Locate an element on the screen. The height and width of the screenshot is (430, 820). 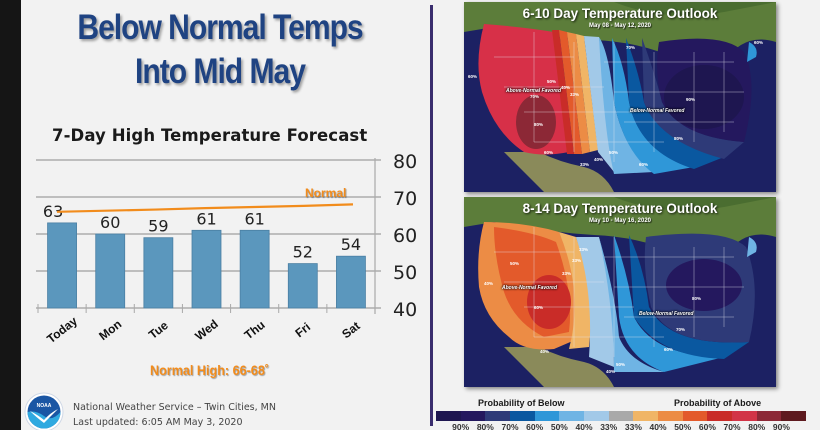
map-1-title: 6-10 Day Temperature Outlook is located at coordinates (620, 13).